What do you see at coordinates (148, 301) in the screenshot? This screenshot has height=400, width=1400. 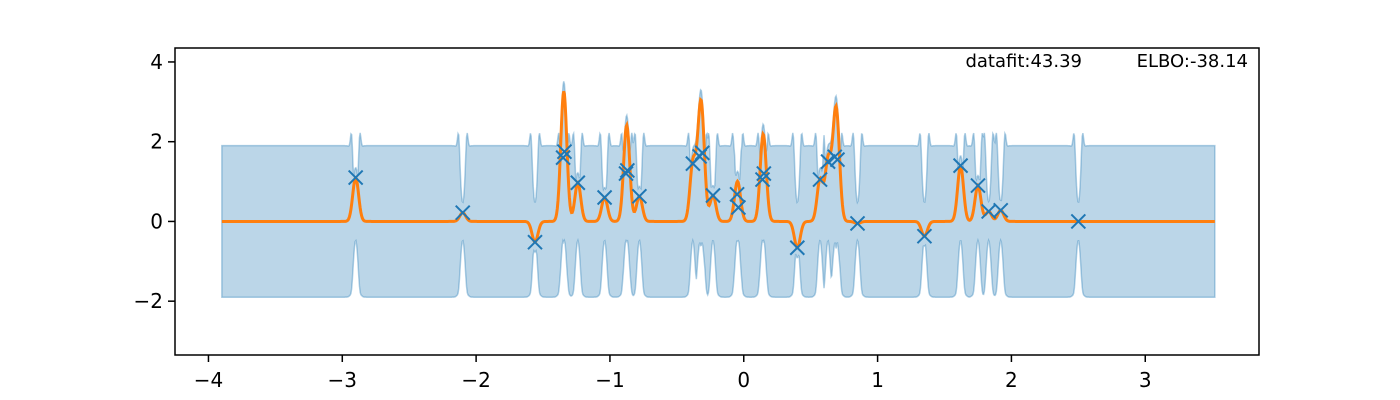 I see `y-tick-label: −2` at bounding box center [148, 301].